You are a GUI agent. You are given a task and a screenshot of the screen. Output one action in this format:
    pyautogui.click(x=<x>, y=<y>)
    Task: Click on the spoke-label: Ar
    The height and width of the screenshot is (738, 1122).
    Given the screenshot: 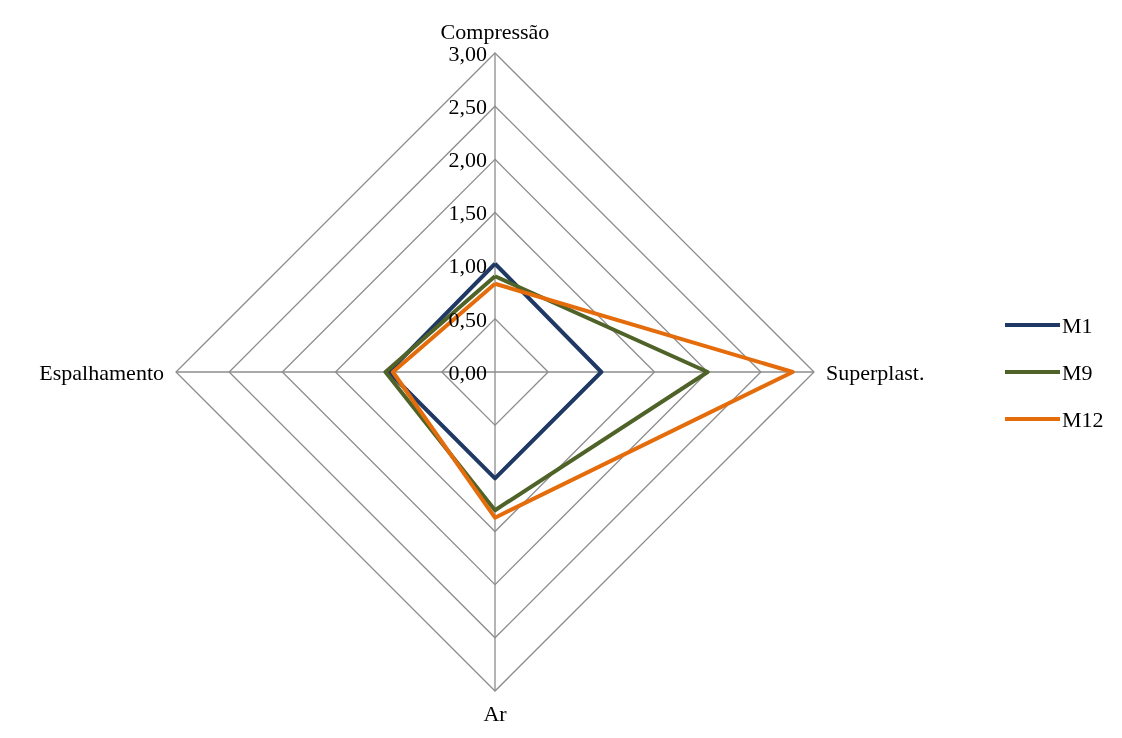 What is the action you would take?
    pyautogui.click(x=495, y=713)
    